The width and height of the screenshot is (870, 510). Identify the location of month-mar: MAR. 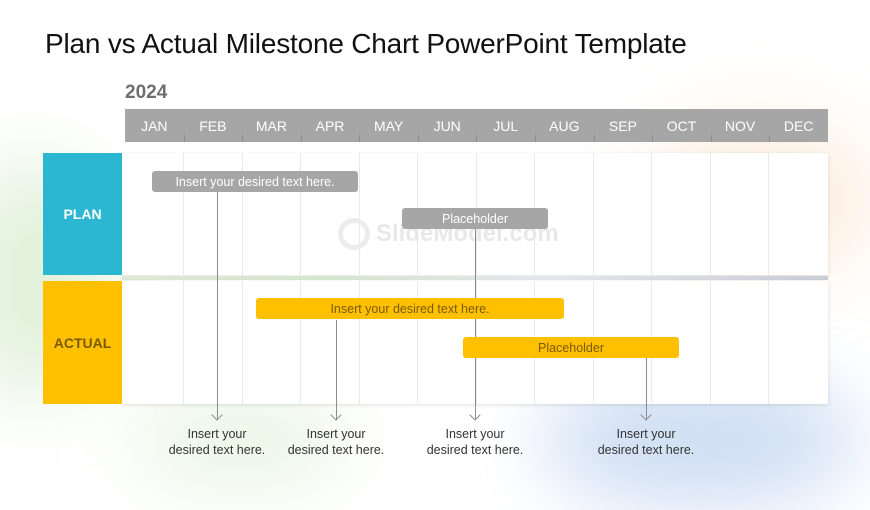
(271, 125).